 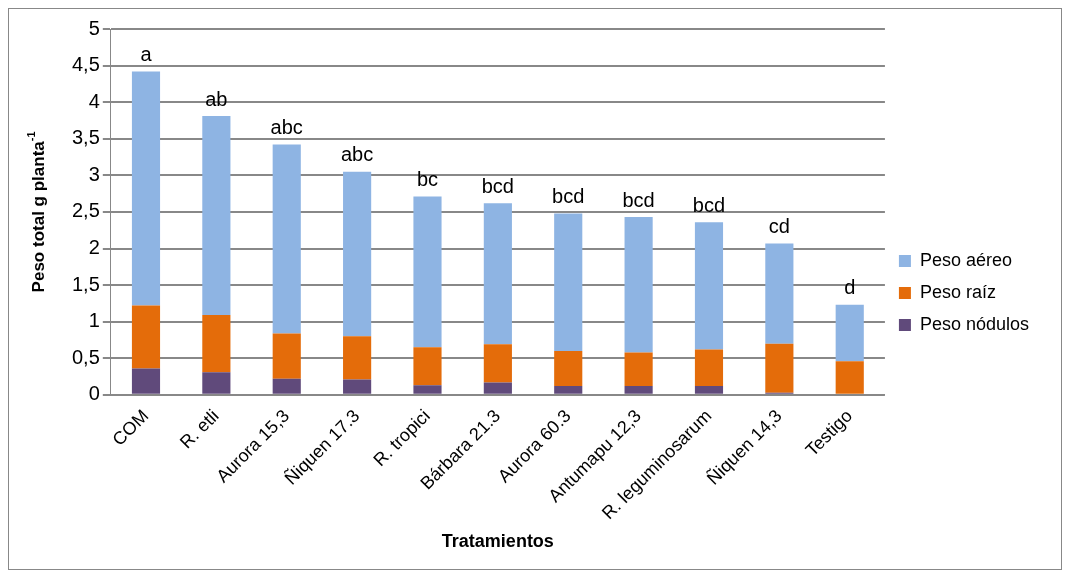 I want to click on x-tick-label: R. etli, so click(x=199, y=429).